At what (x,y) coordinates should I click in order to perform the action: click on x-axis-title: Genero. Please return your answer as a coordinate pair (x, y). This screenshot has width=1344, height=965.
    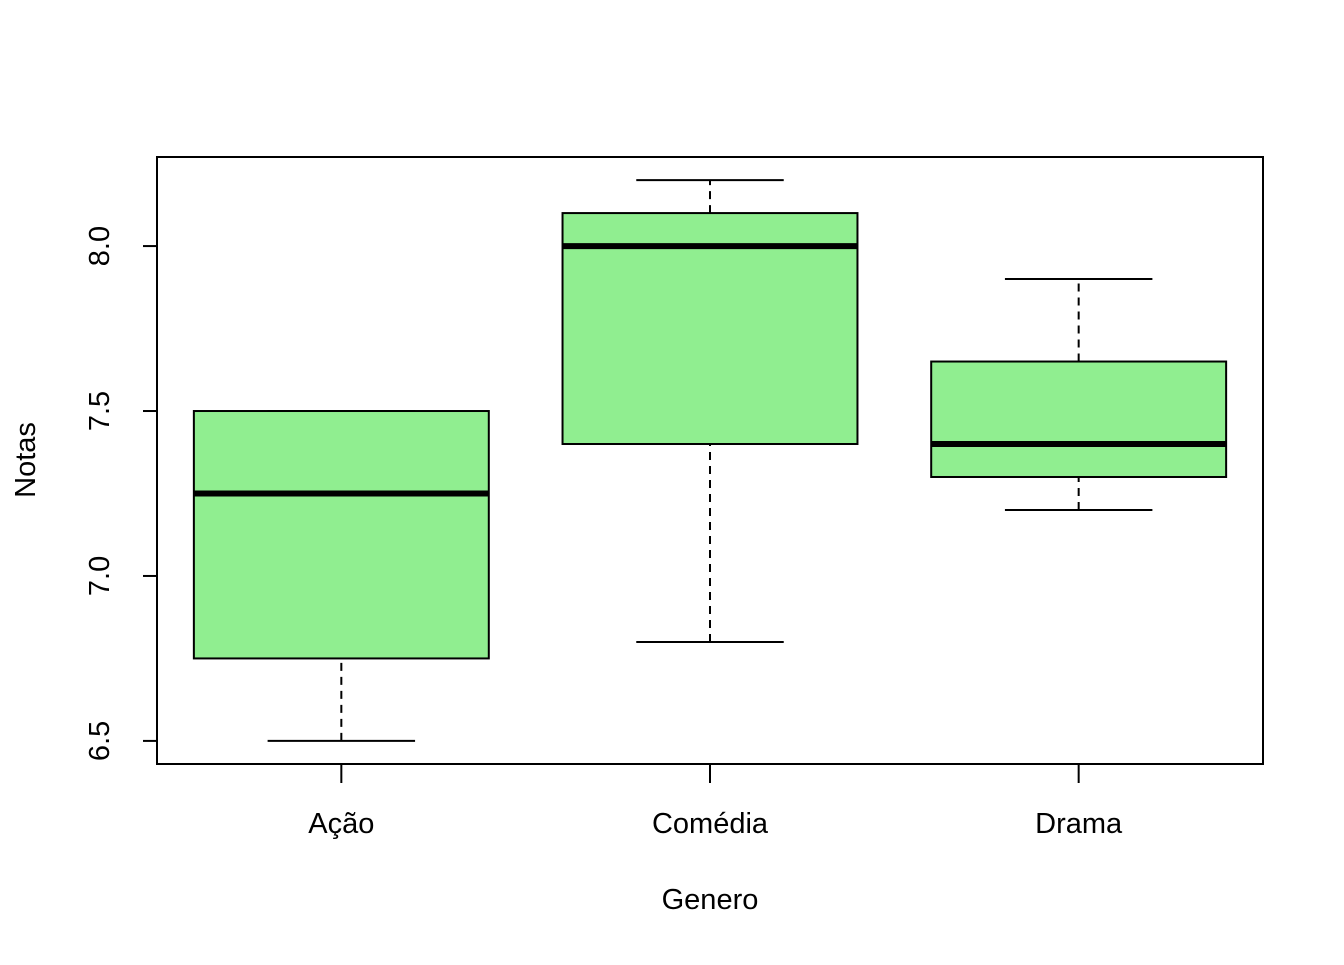
    Looking at the image, I should click on (710, 900).